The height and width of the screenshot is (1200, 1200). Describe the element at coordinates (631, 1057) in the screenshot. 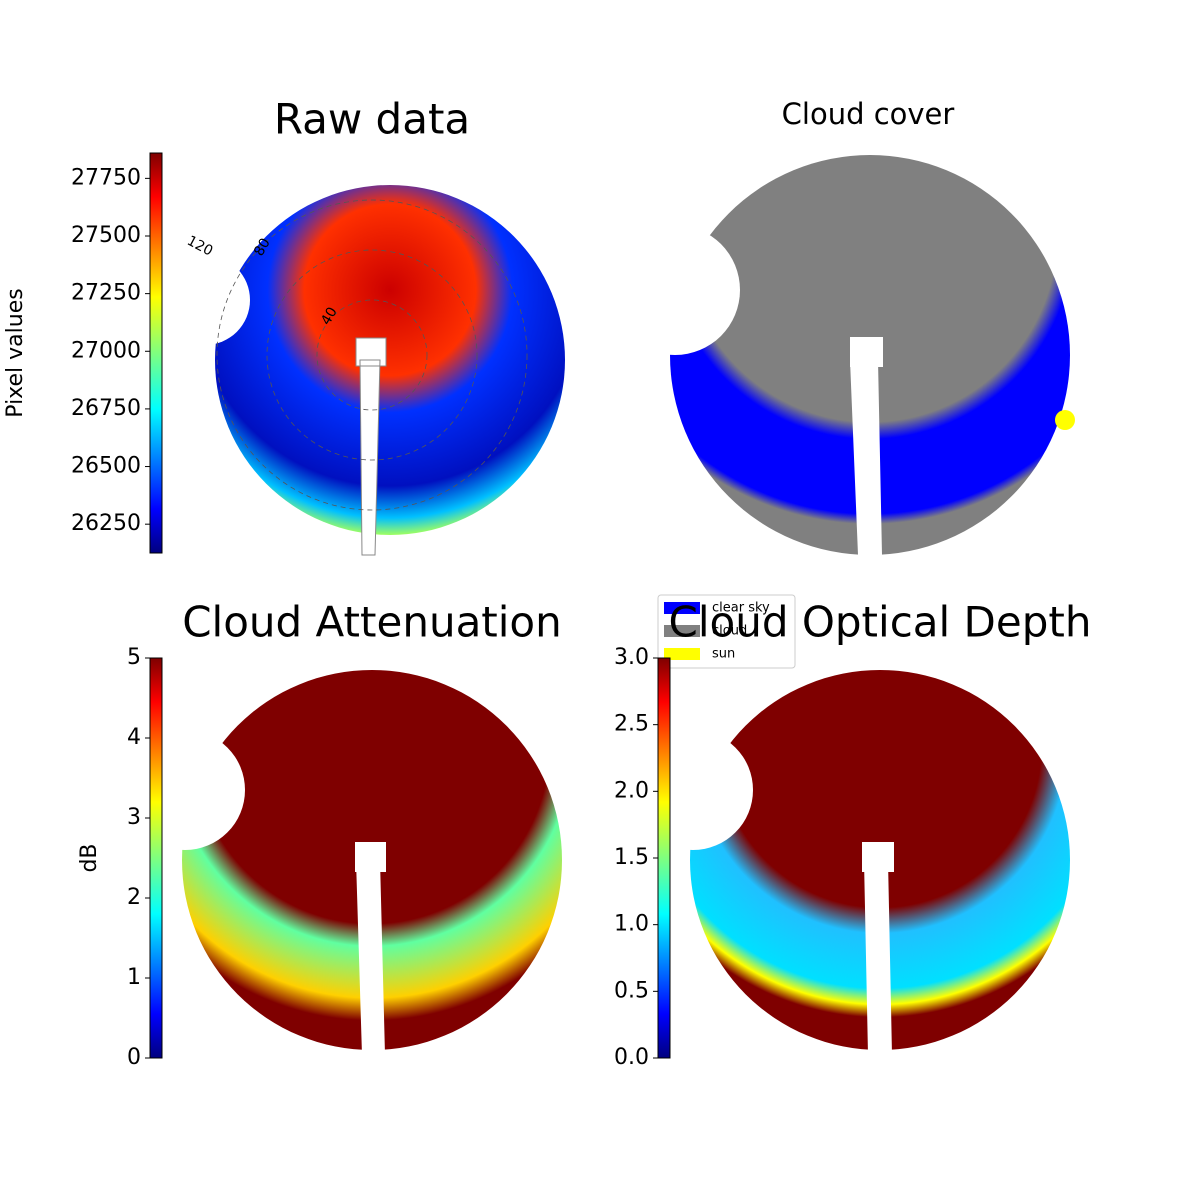

I see `colorbar-tick-label: 0.0` at that location.